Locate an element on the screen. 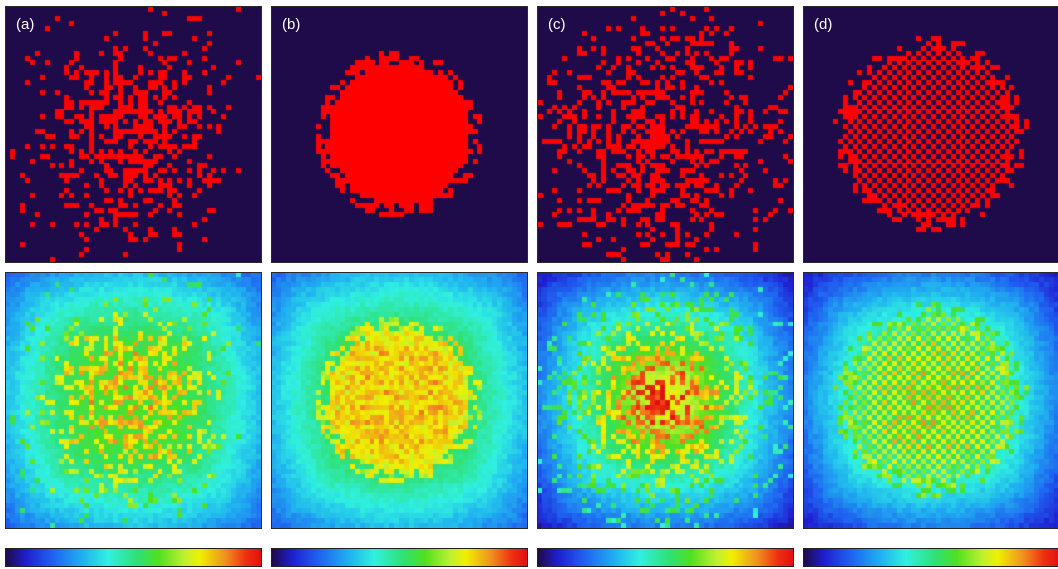  colorbar-c is located at coordinates (665, 557).